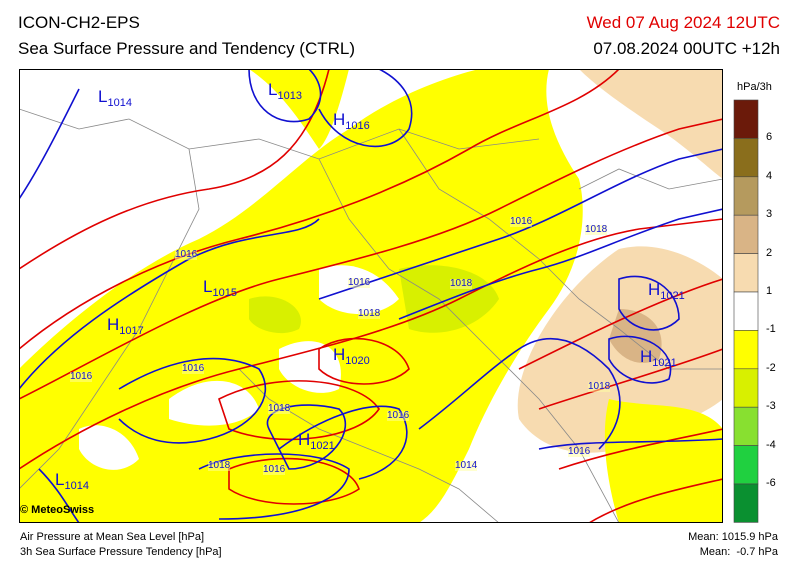  What do you see at coordinates (686, 48) in the screenshot?
I see `run-time: 07.08.2024 00UTC +12h` at bounding box center [686, 48].